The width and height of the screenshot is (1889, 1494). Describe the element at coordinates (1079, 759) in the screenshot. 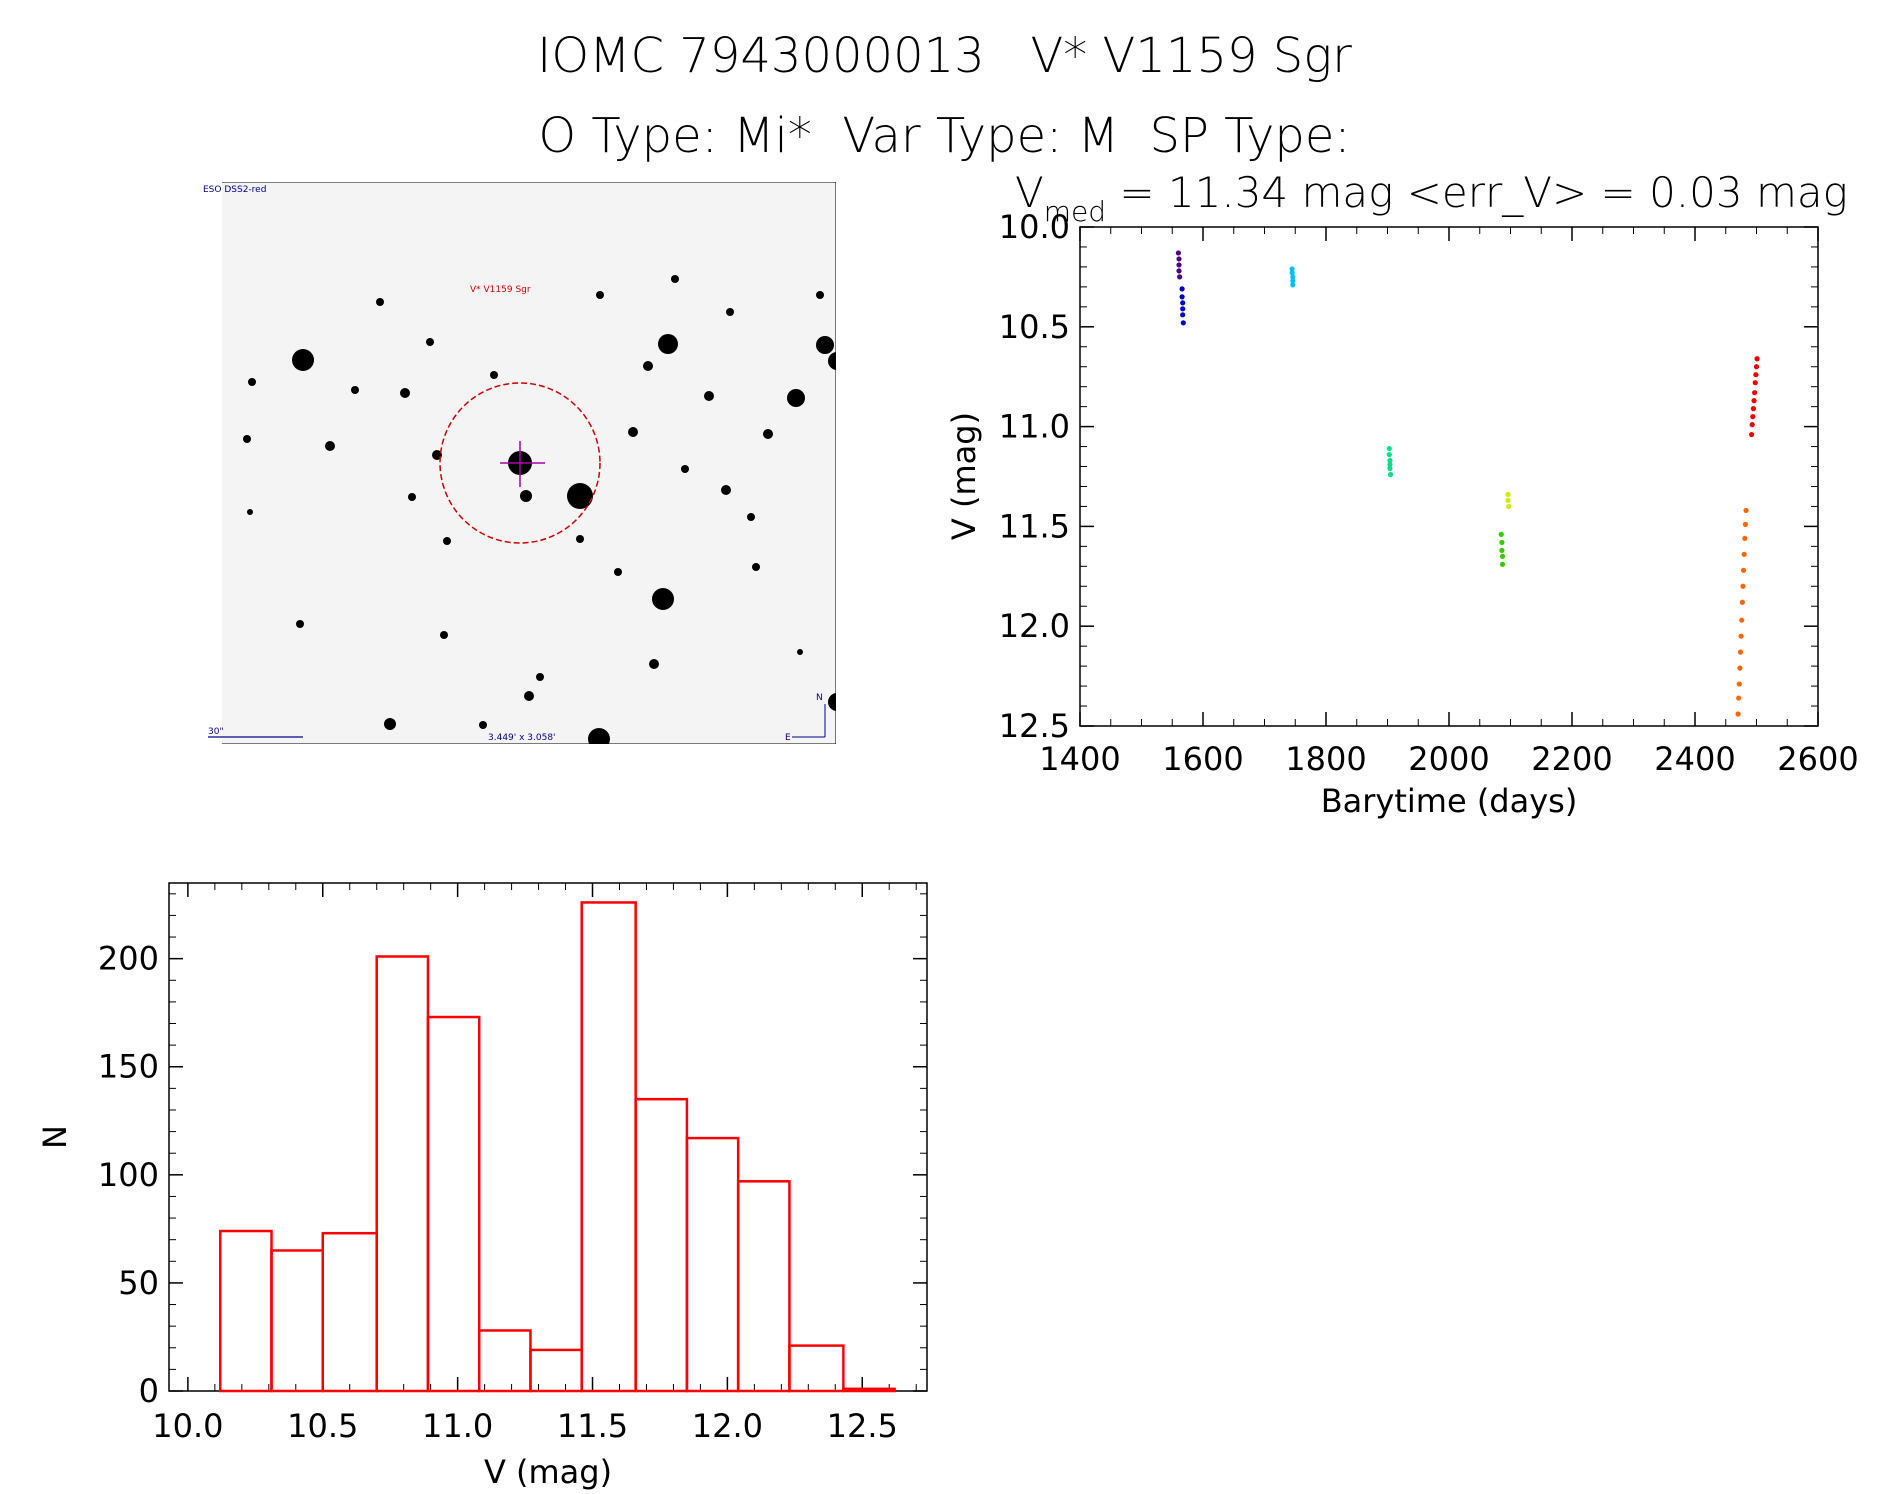

I see `x-tick-label: 1400` at that location.